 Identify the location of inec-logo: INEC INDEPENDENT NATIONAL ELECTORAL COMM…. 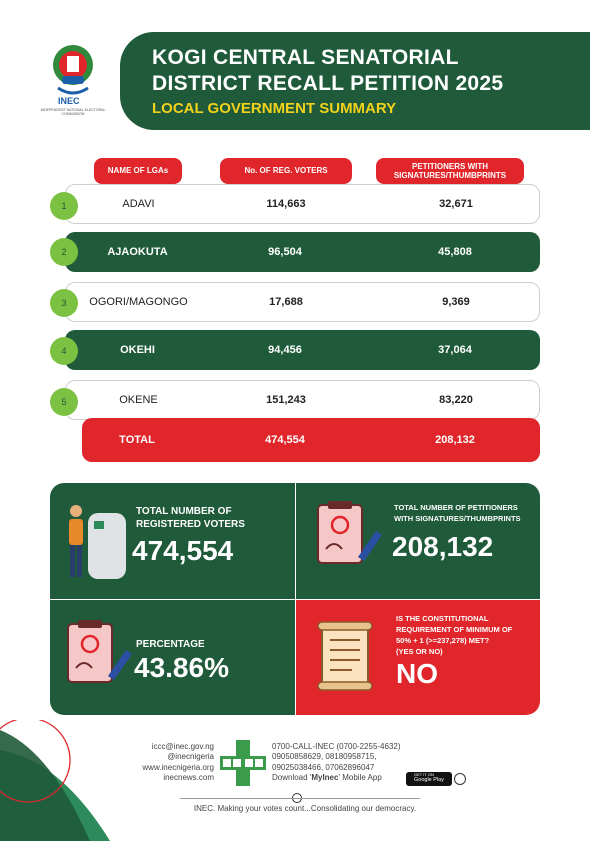
(73, 79).